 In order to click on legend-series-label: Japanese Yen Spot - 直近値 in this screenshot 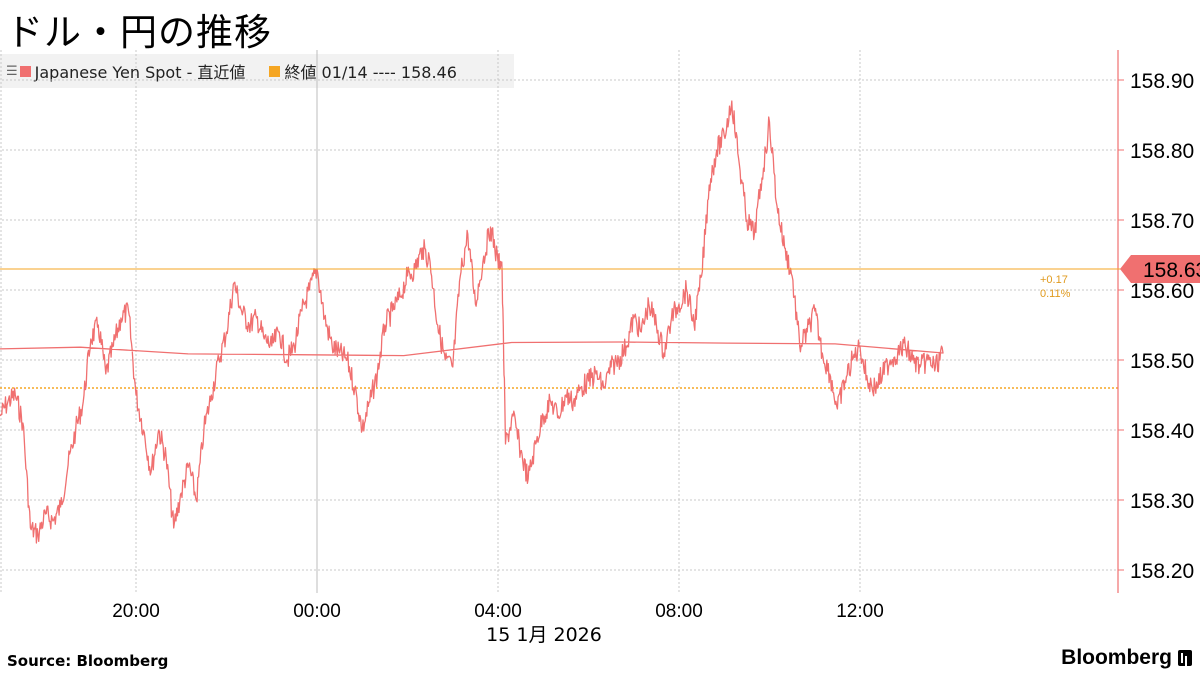, I will do `click(140, 72)`.